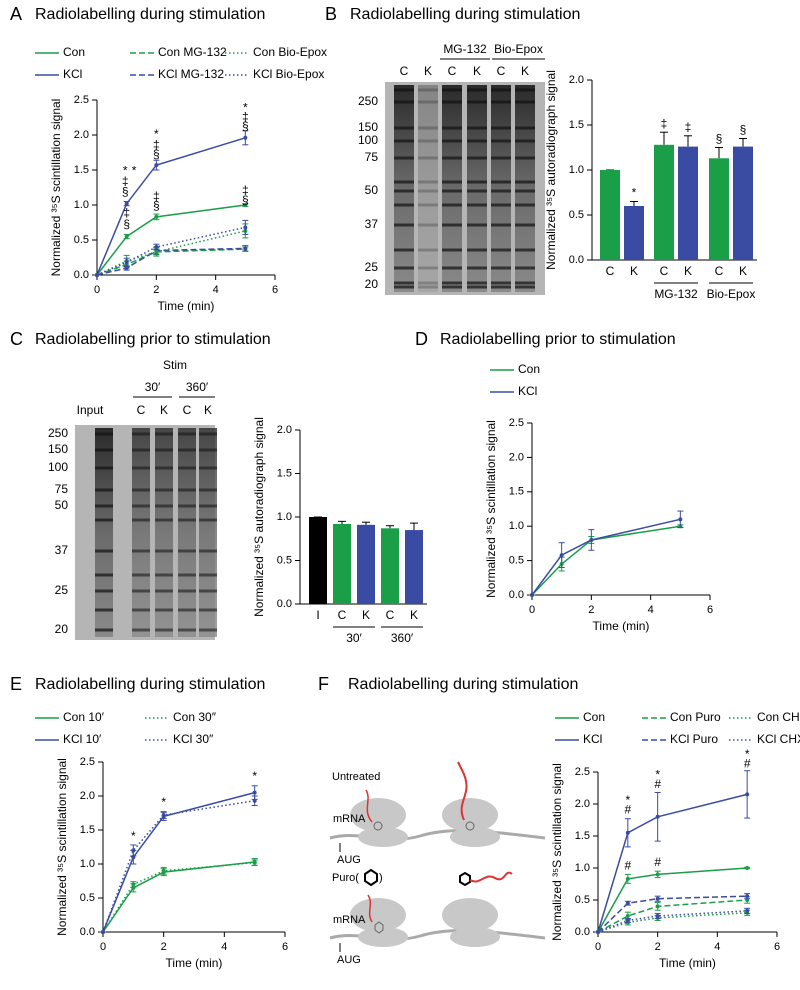 The height and width of the screenshot is (990, 800). Describe the element at coordinates (437, 863) in the screenshot. I see `diagram: Untreated mRNA AUG Puro( ) mRNA AUG` at that location.